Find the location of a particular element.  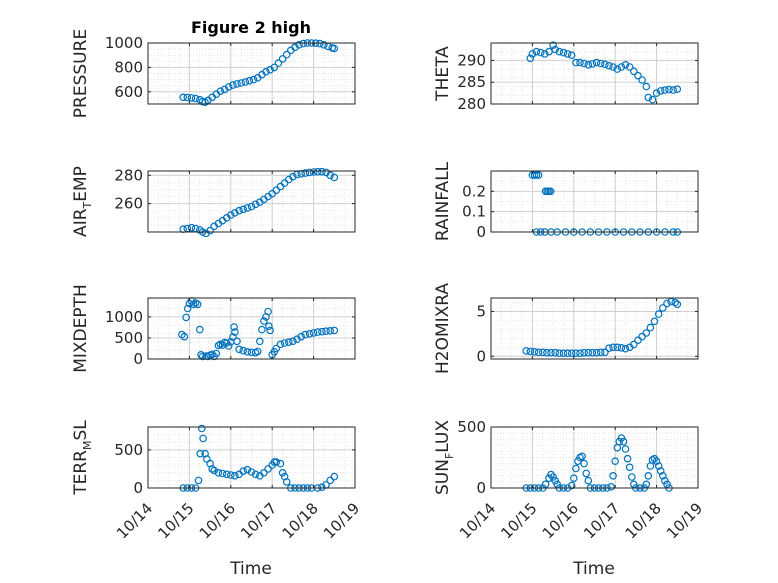

panel-rainfall: 0 0.1 0.2 RAINFALL is located at coordinates (566, 201).